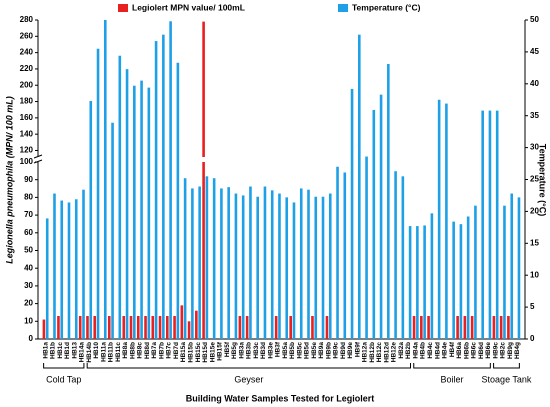 The height and width of the screenshot is (407, 550). I want to click on x-tick-label: HB9e, so click(350, 350).